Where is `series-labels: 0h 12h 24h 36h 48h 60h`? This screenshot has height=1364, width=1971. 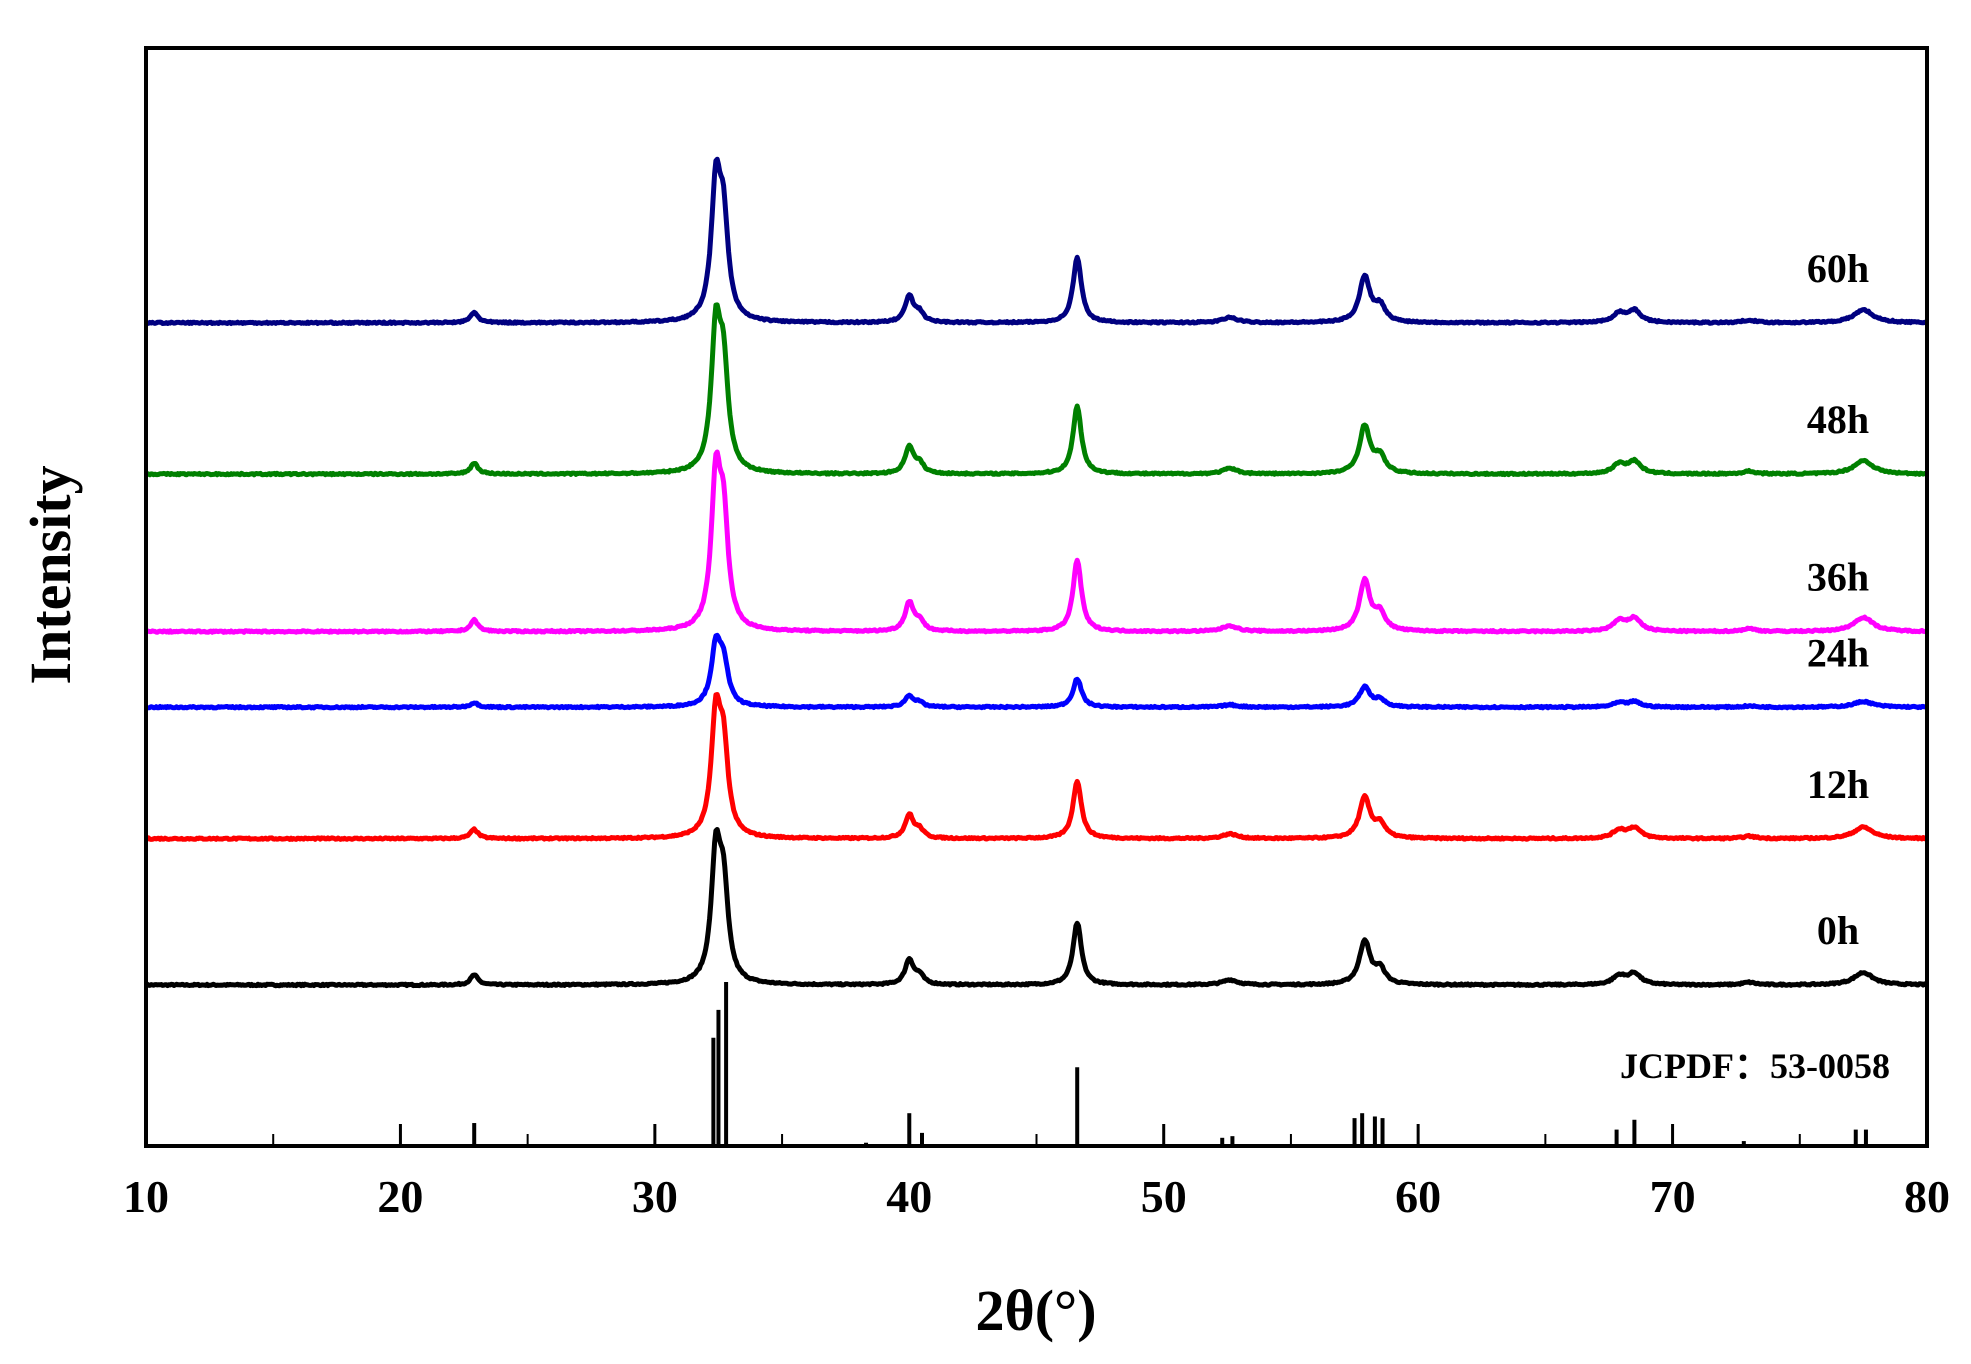 series-labels: 0h 12h 24h 36h 48h 60h is located at coordinates (1838, 599).